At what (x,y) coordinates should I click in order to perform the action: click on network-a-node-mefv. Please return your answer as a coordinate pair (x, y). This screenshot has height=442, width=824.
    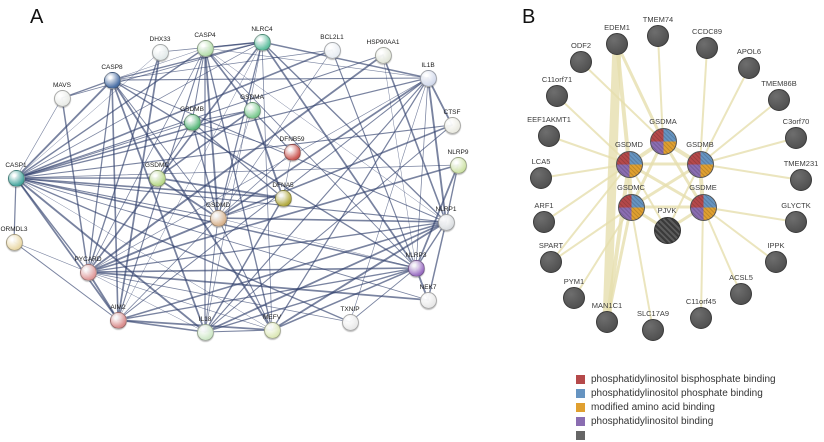
    Looking at the image, I should click on (272, 330).